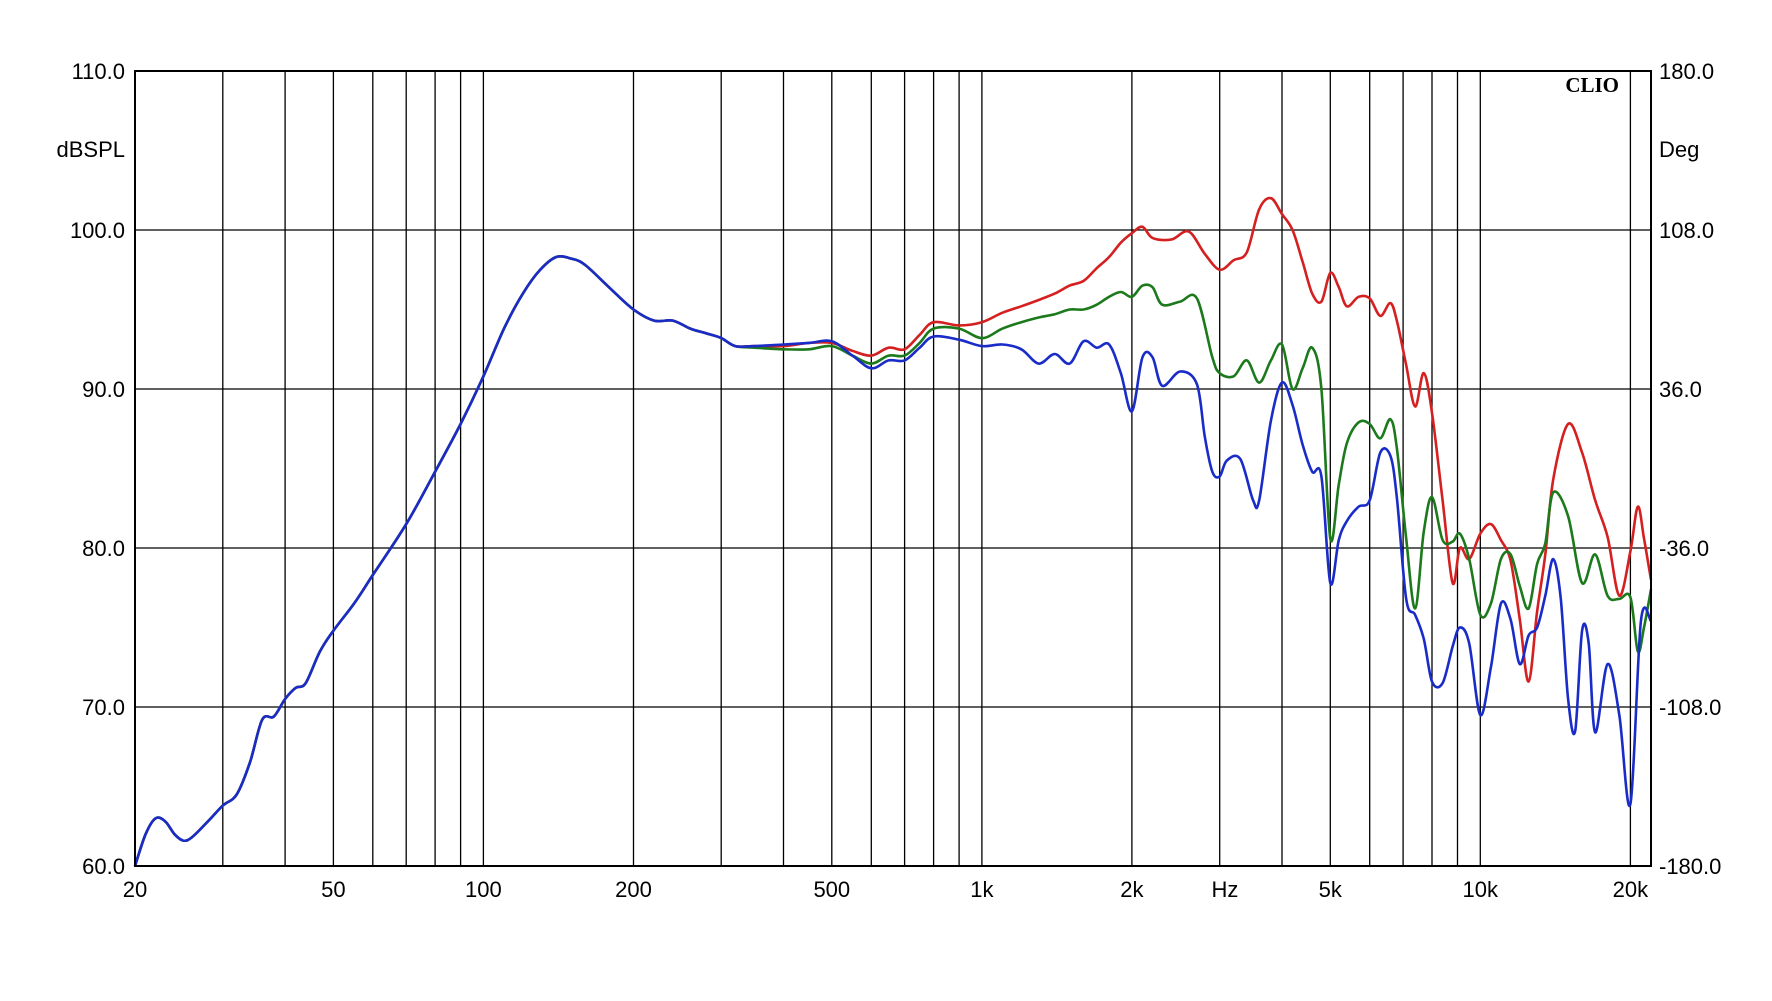 Image resolution: width=1772 pixels, height=1001 pixels. What do you see at coordinates (135, 889) in the screenshot?
I see `x-tick-label: 20` at bounding box center [135, 889].